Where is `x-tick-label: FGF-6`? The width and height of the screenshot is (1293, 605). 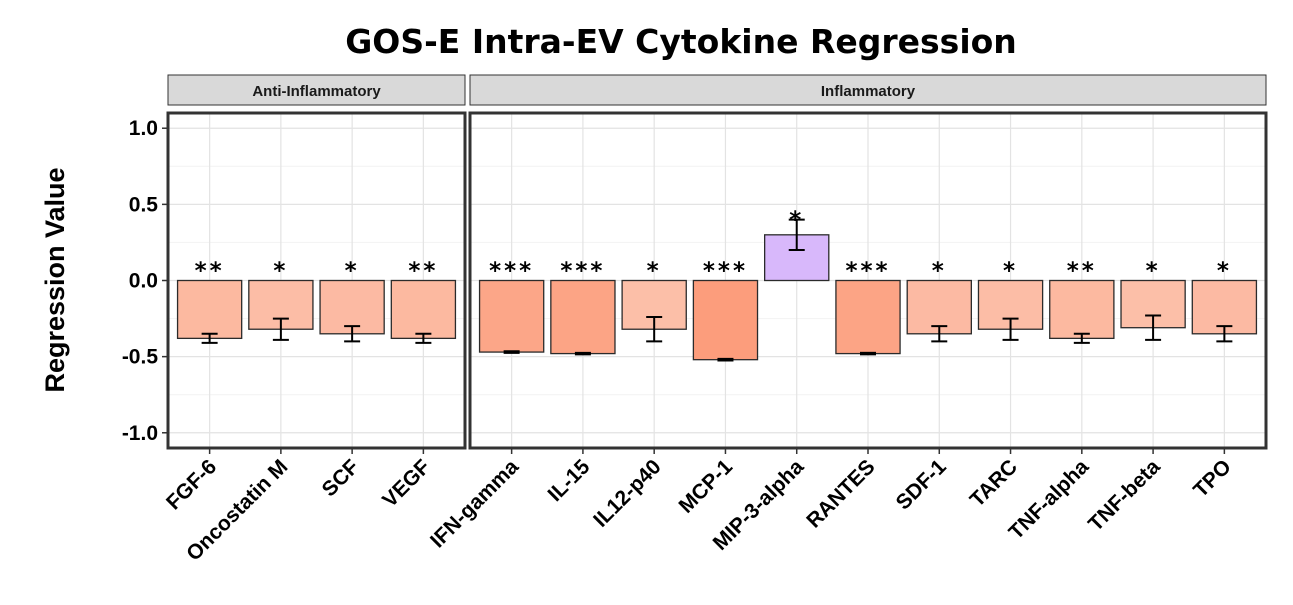 x-tick-label: FGF-6 is located at coordinates (191, 484).